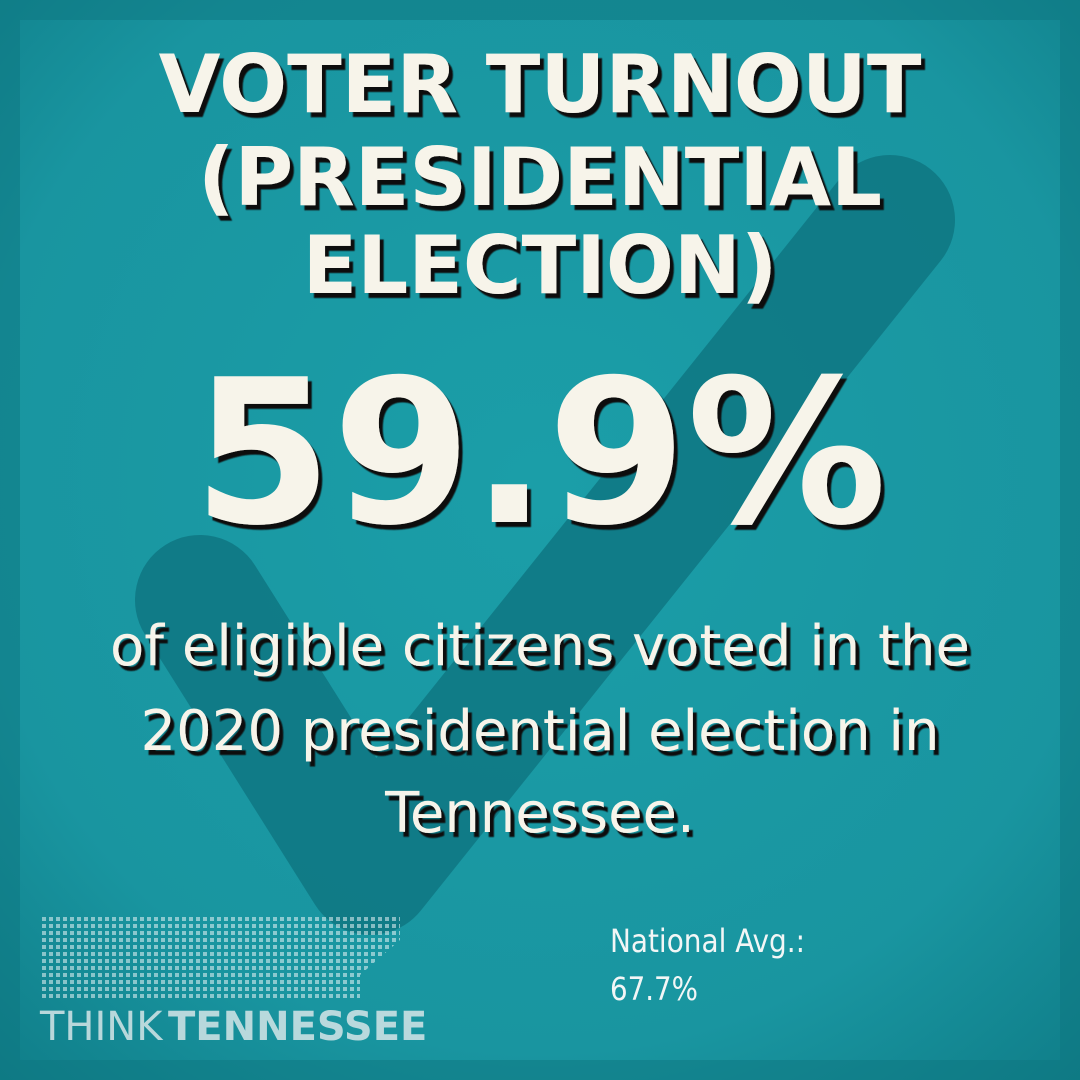 This screenshot has height=1080, width=1080. I want to click on description-line: Tennessee., so click(539, 813).